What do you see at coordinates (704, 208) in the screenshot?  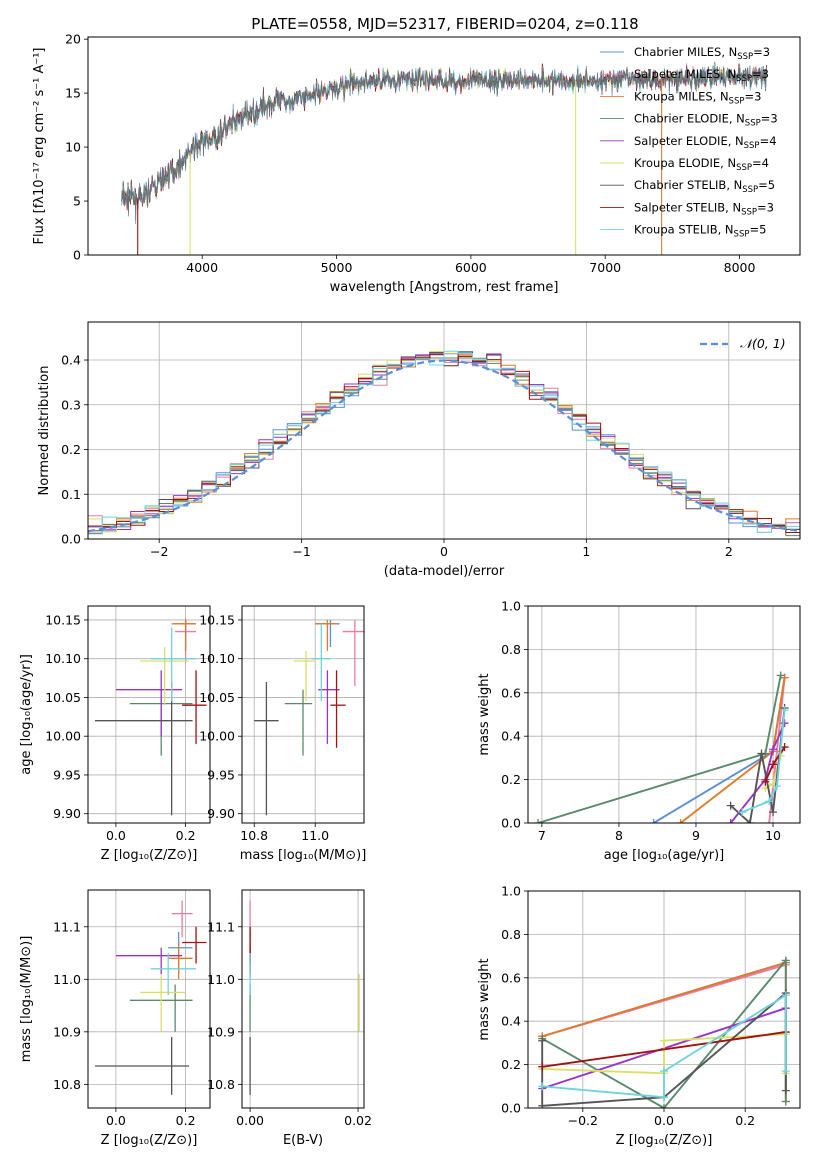 I see `legend-label-salpeter_stelib: Salpeter STELIB, NSSP=3` at bounding box center [704, 208].